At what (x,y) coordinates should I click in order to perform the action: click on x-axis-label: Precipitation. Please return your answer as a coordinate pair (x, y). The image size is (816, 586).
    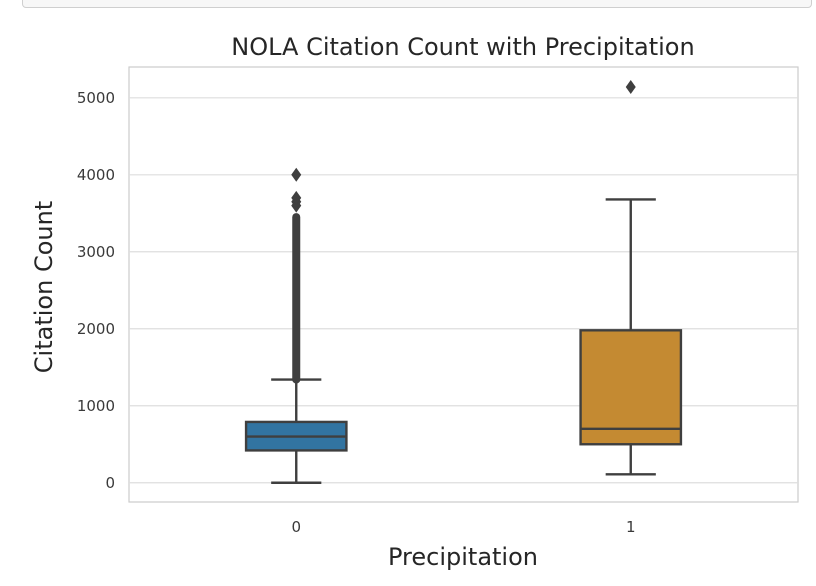
    Looking at the image, I should click on (463, 557).